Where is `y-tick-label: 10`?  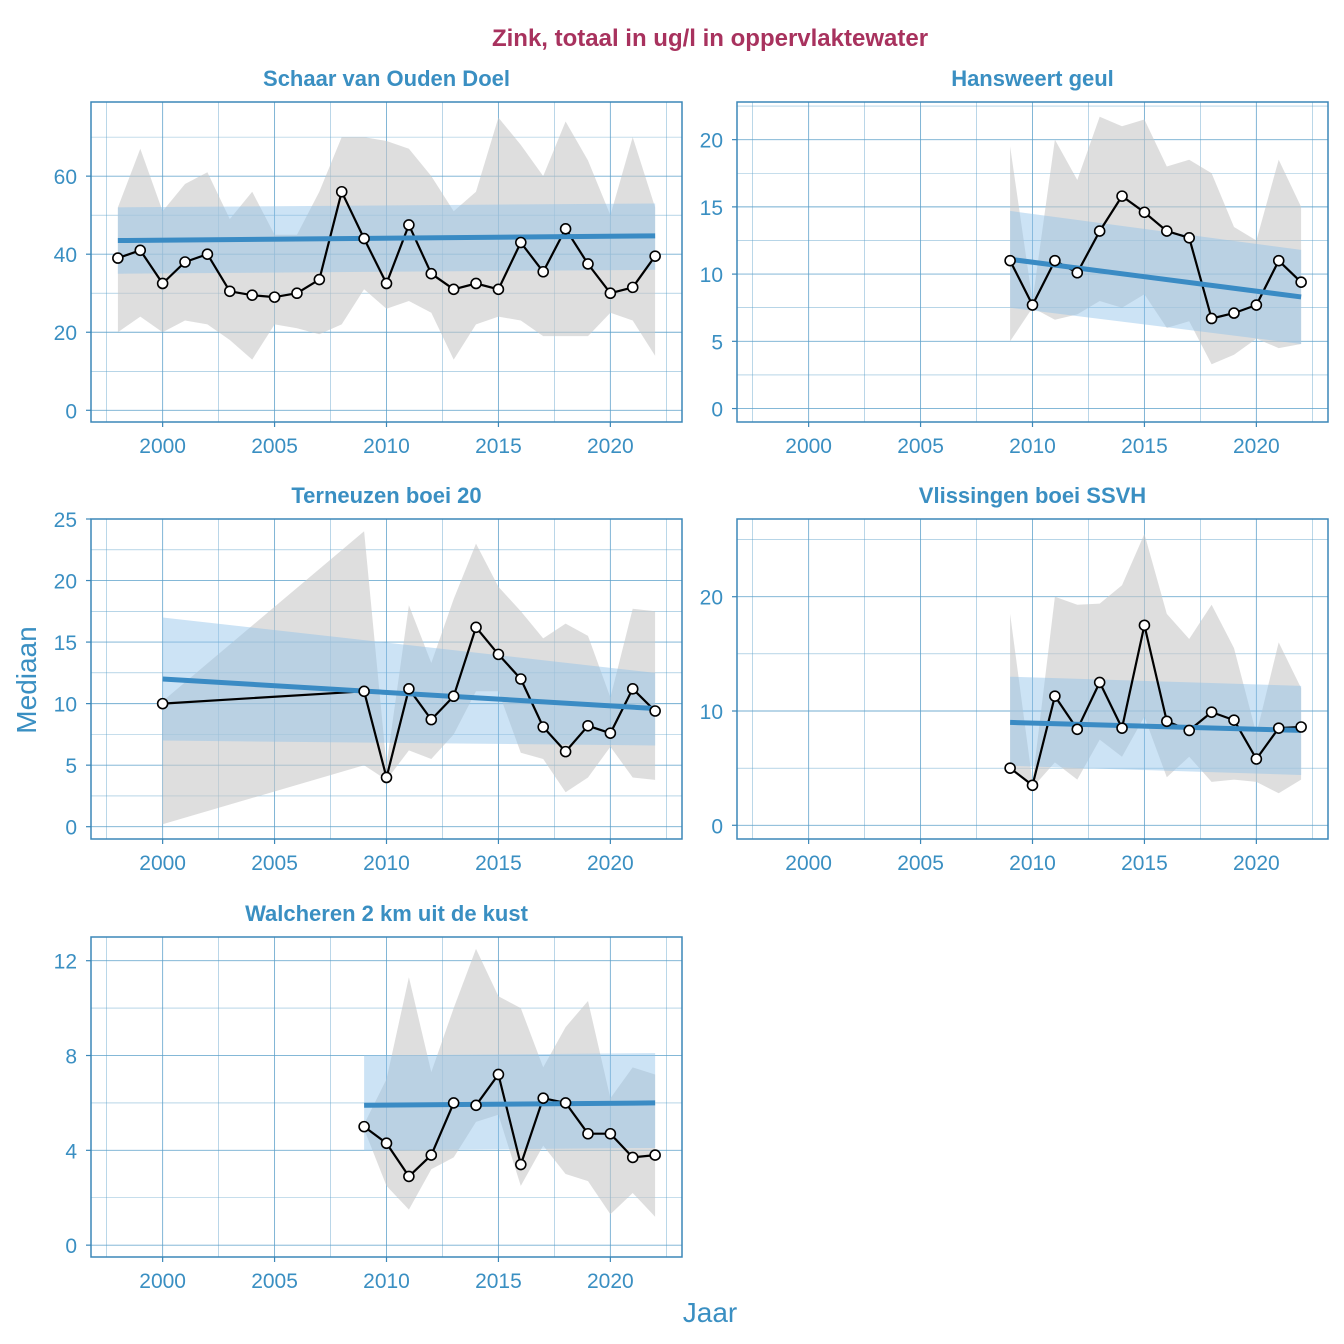
y-tick-label: 10 is located at coordinates (711, 275).